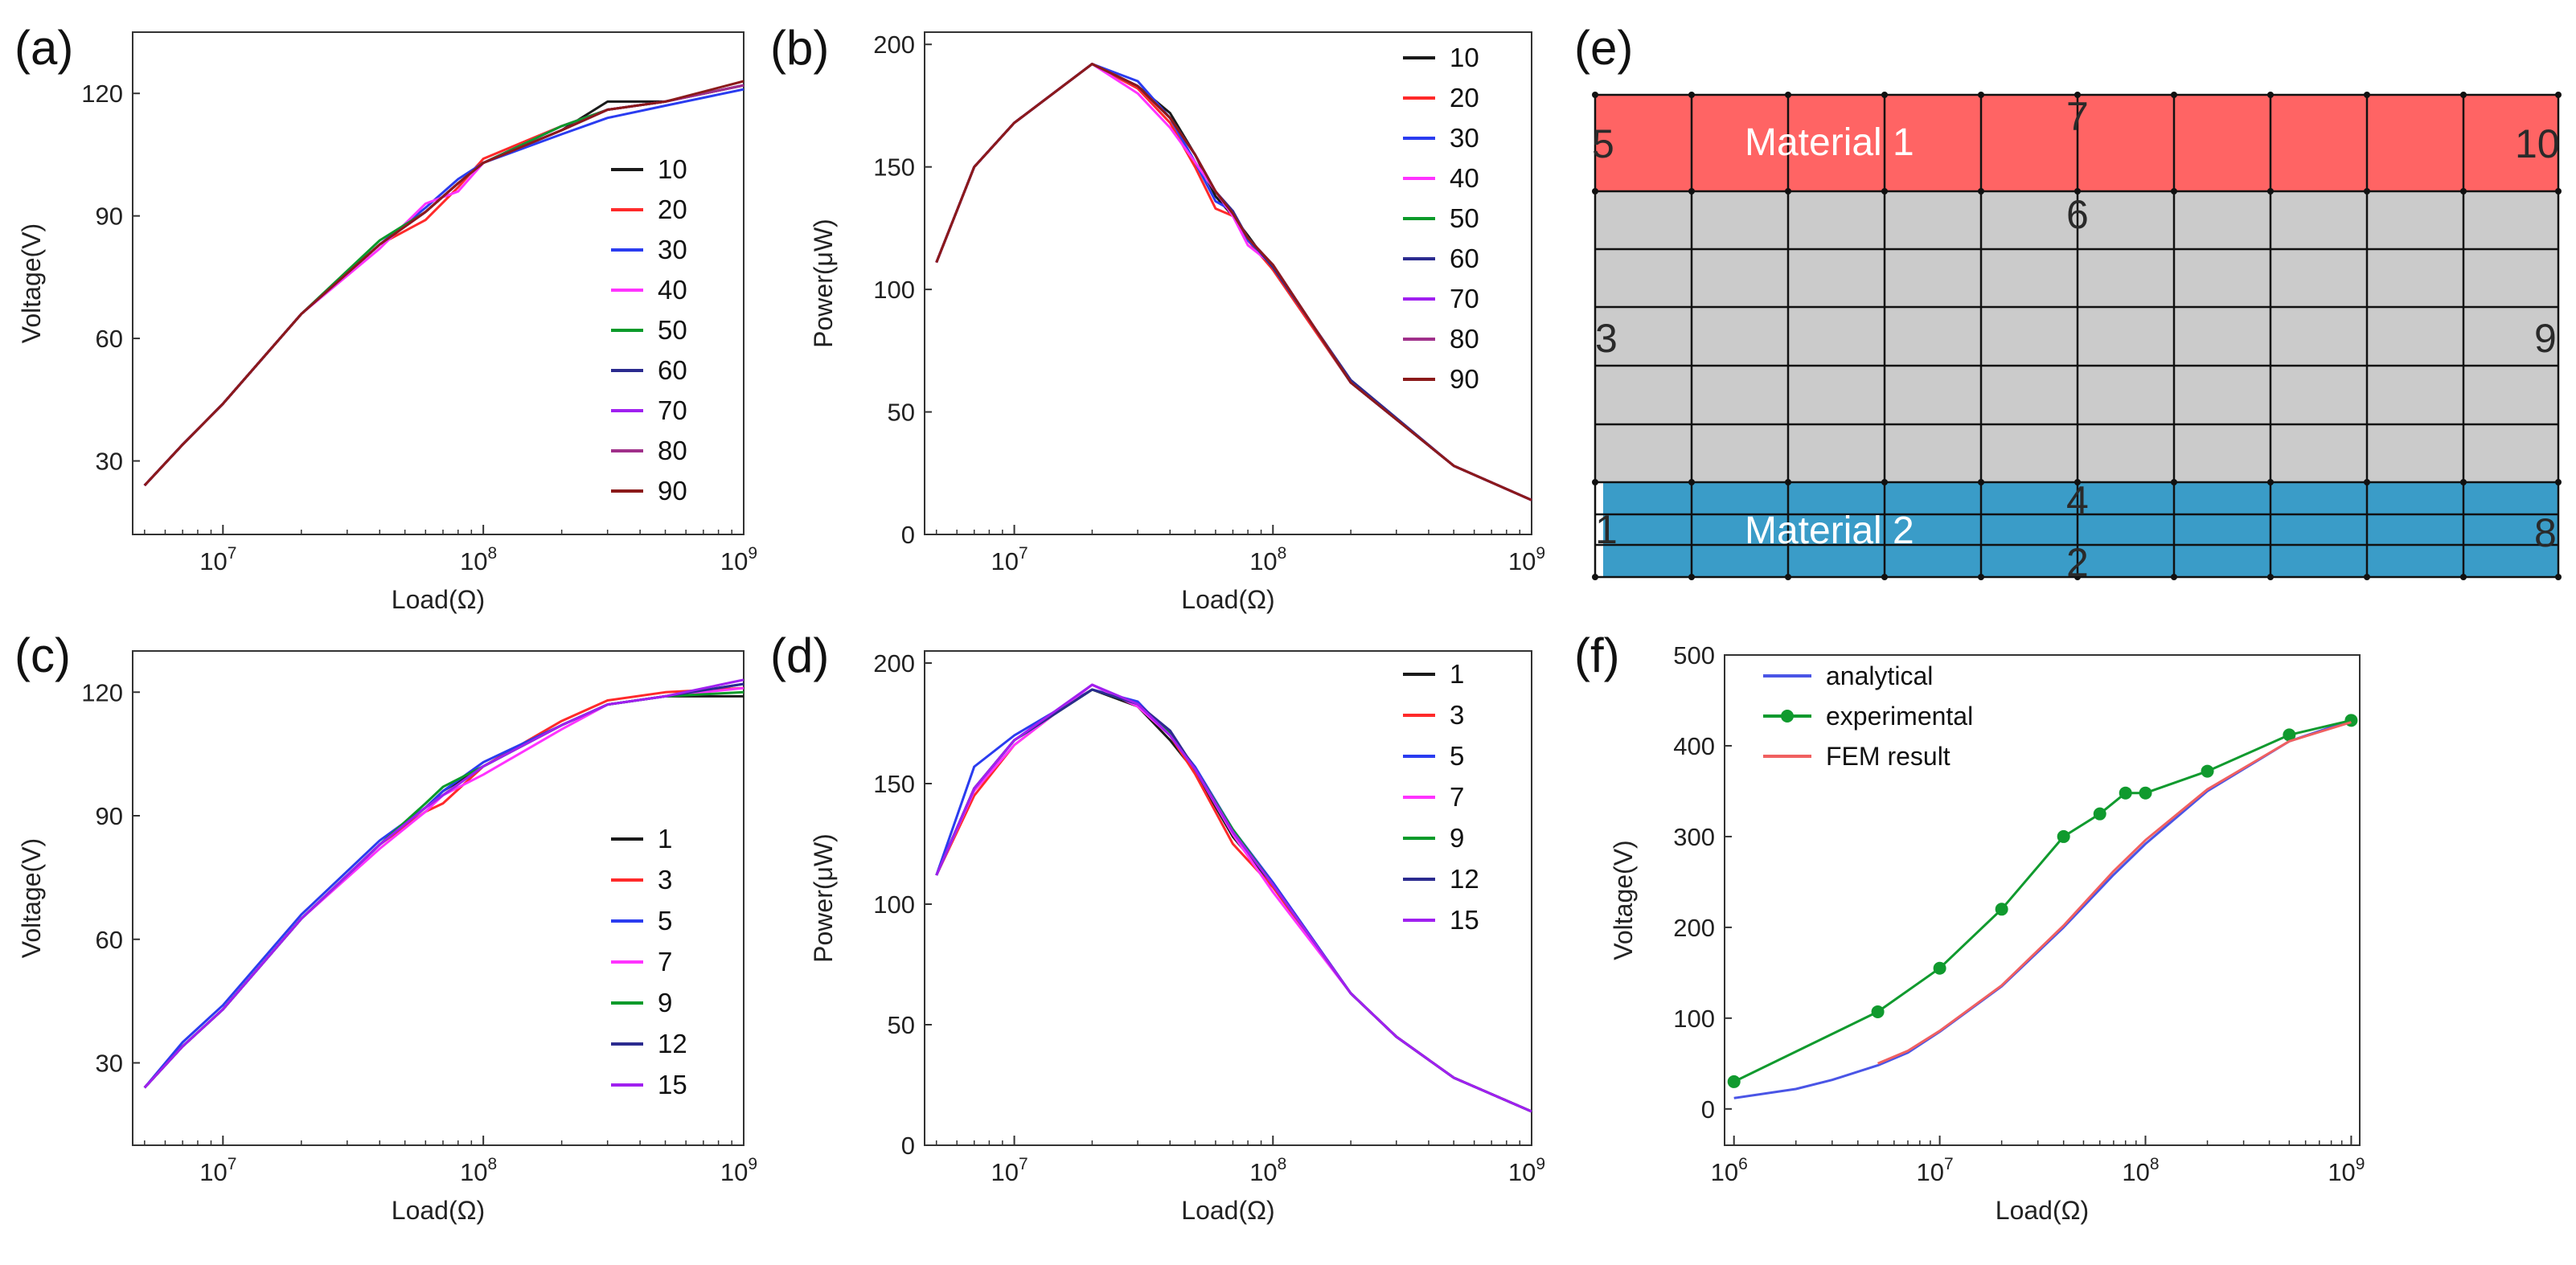 The width and height of the screenshot is (2576, 1265). Describe the element at coordinates (1694, 746) in the screenshot. I see `y-tick-label: 400` at that location.